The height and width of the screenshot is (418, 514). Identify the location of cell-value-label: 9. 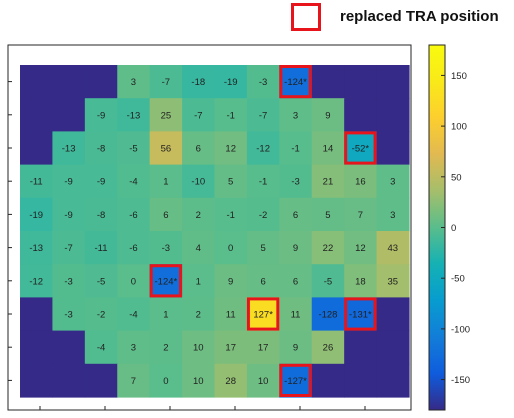
(230, 281).